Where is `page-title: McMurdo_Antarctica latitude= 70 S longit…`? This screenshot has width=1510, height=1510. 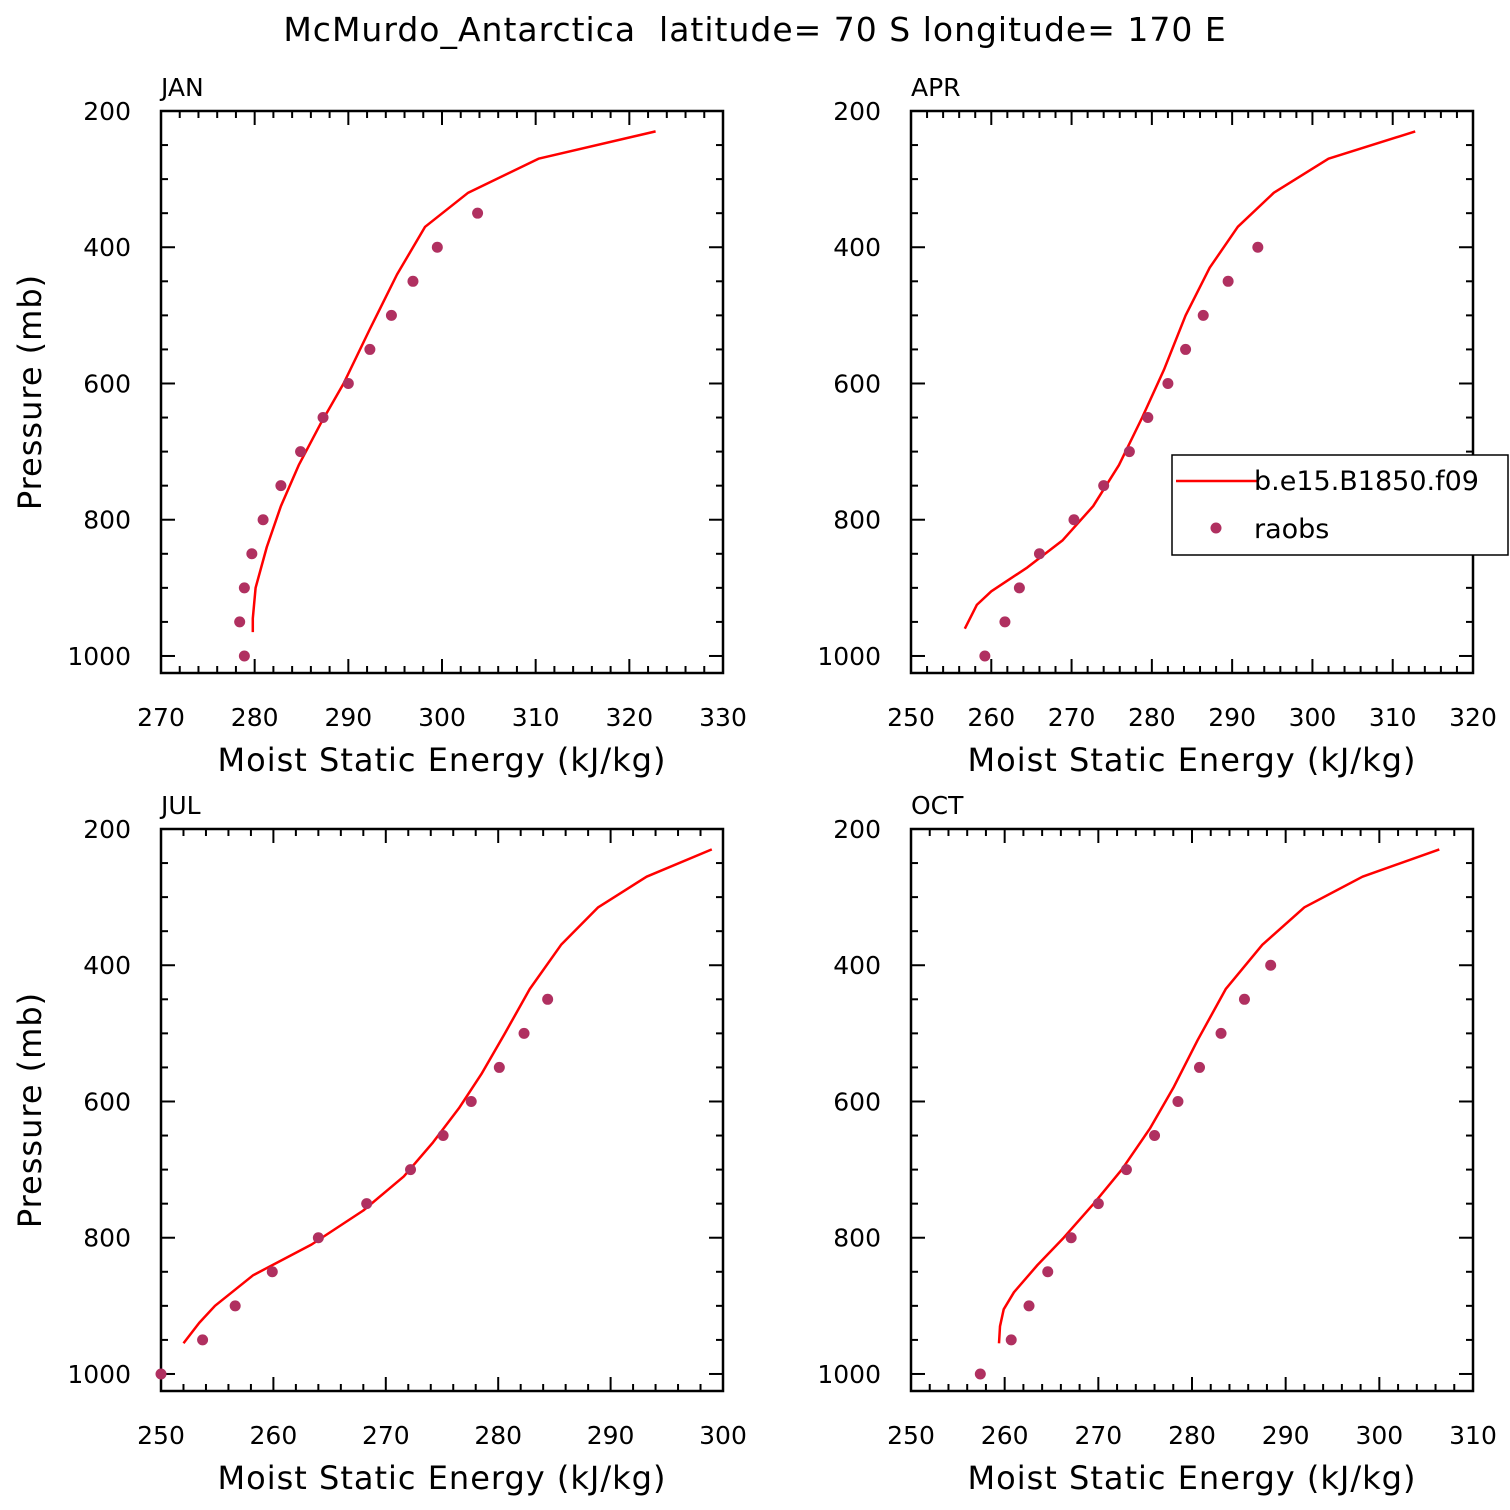
page-title: McMurdo_Antarctica latitude= 70 S longit… is located at coordinates (755, 29).